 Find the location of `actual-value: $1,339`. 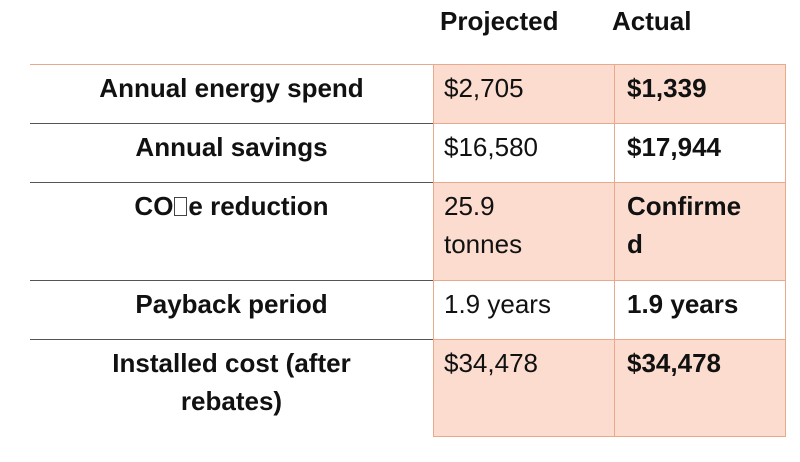

actual-value: $1,339 is located at coordinates (700, 94).